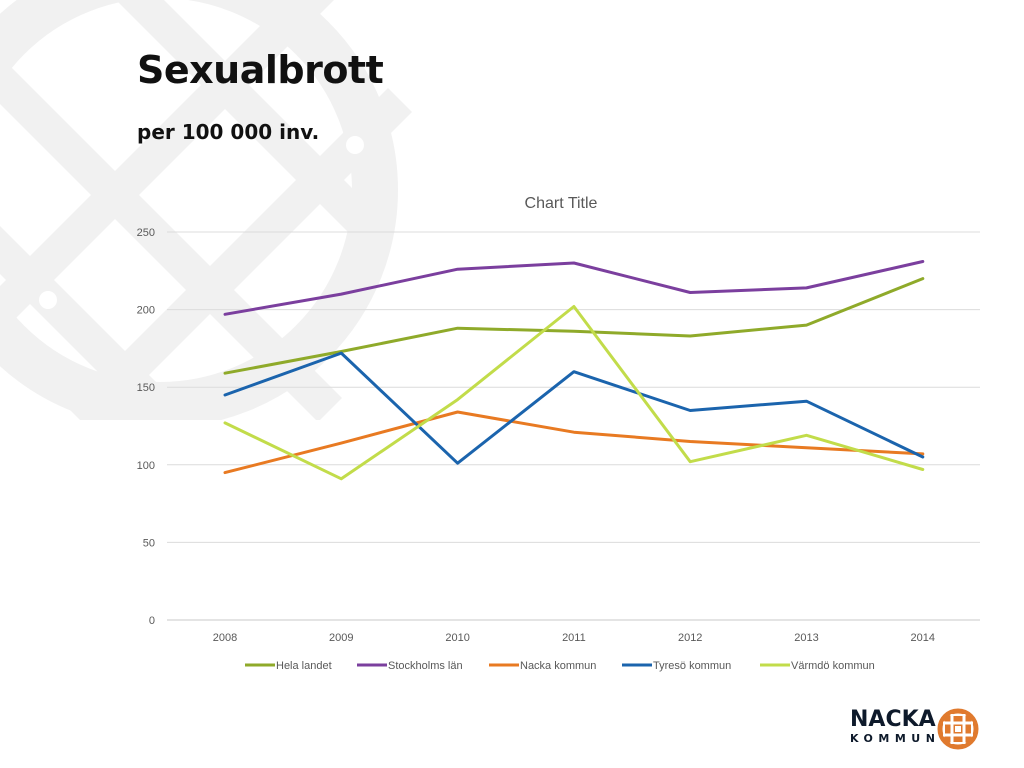 Image resolution: width=1024 pixels, height=768 pixels. I want to click on x-tick-label: 2009, so click(341, 638).